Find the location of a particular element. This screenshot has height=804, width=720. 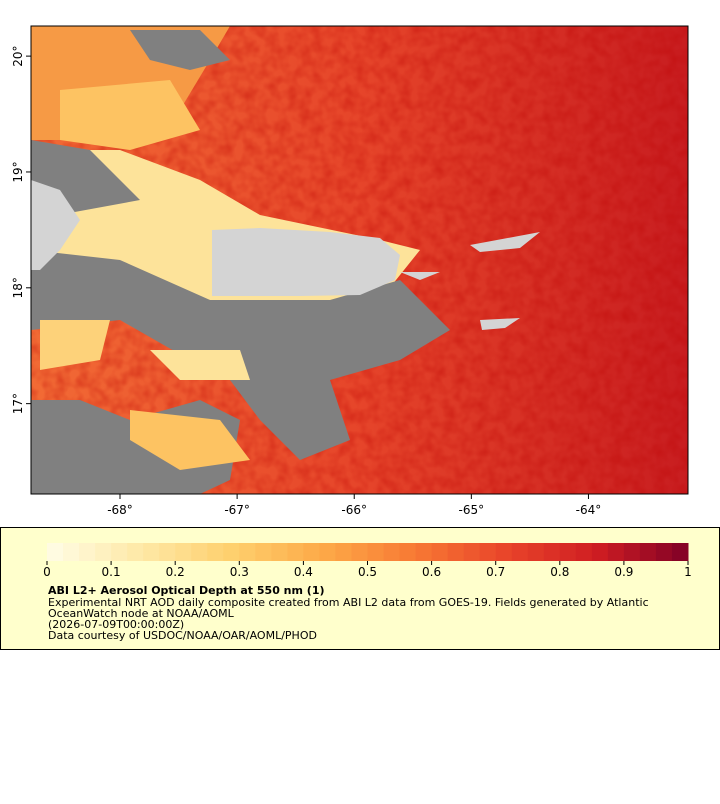

colorbar-tick-label: 0.8 is located at coordinates (559, 572).